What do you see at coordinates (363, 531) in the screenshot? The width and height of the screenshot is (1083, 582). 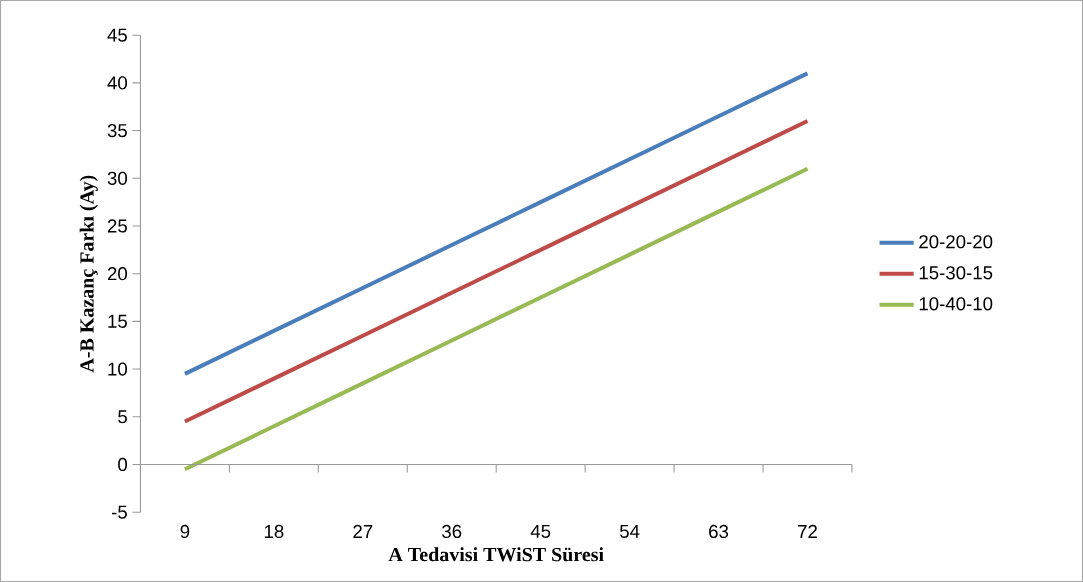 I see `x-tick-label: 27` at bounding box center [363, 531].